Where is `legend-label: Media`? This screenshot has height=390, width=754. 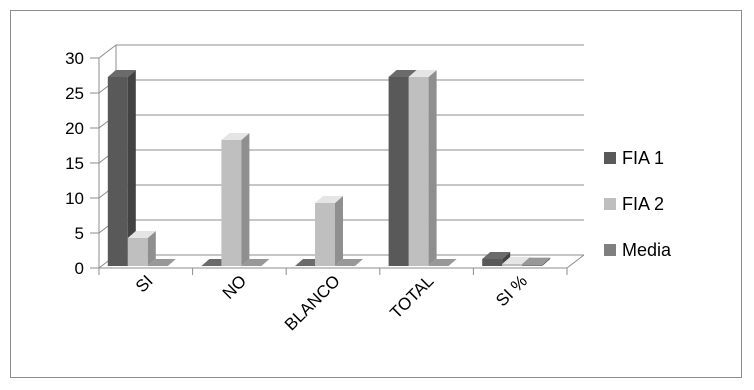 legend-label: Media is located at coordinates (647, 250).